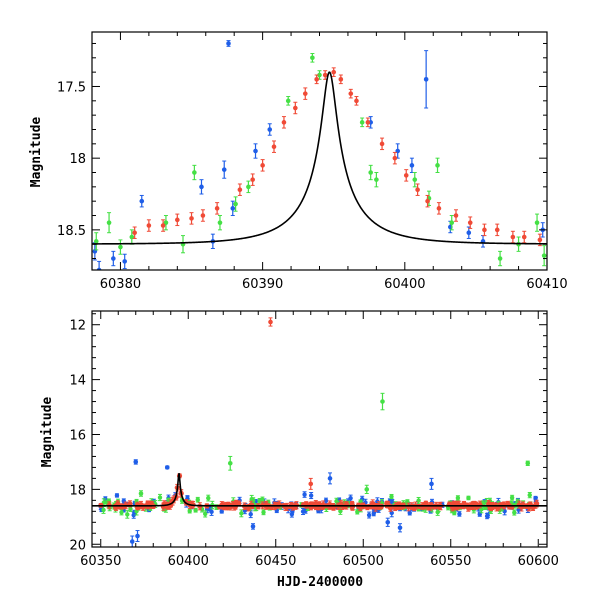 Image resolution: width=600 pixels, height=600 pixels. Describe the element at coordinates (71, 231) in the screenshot. I see `y-tick-label: 18.5` at that location.